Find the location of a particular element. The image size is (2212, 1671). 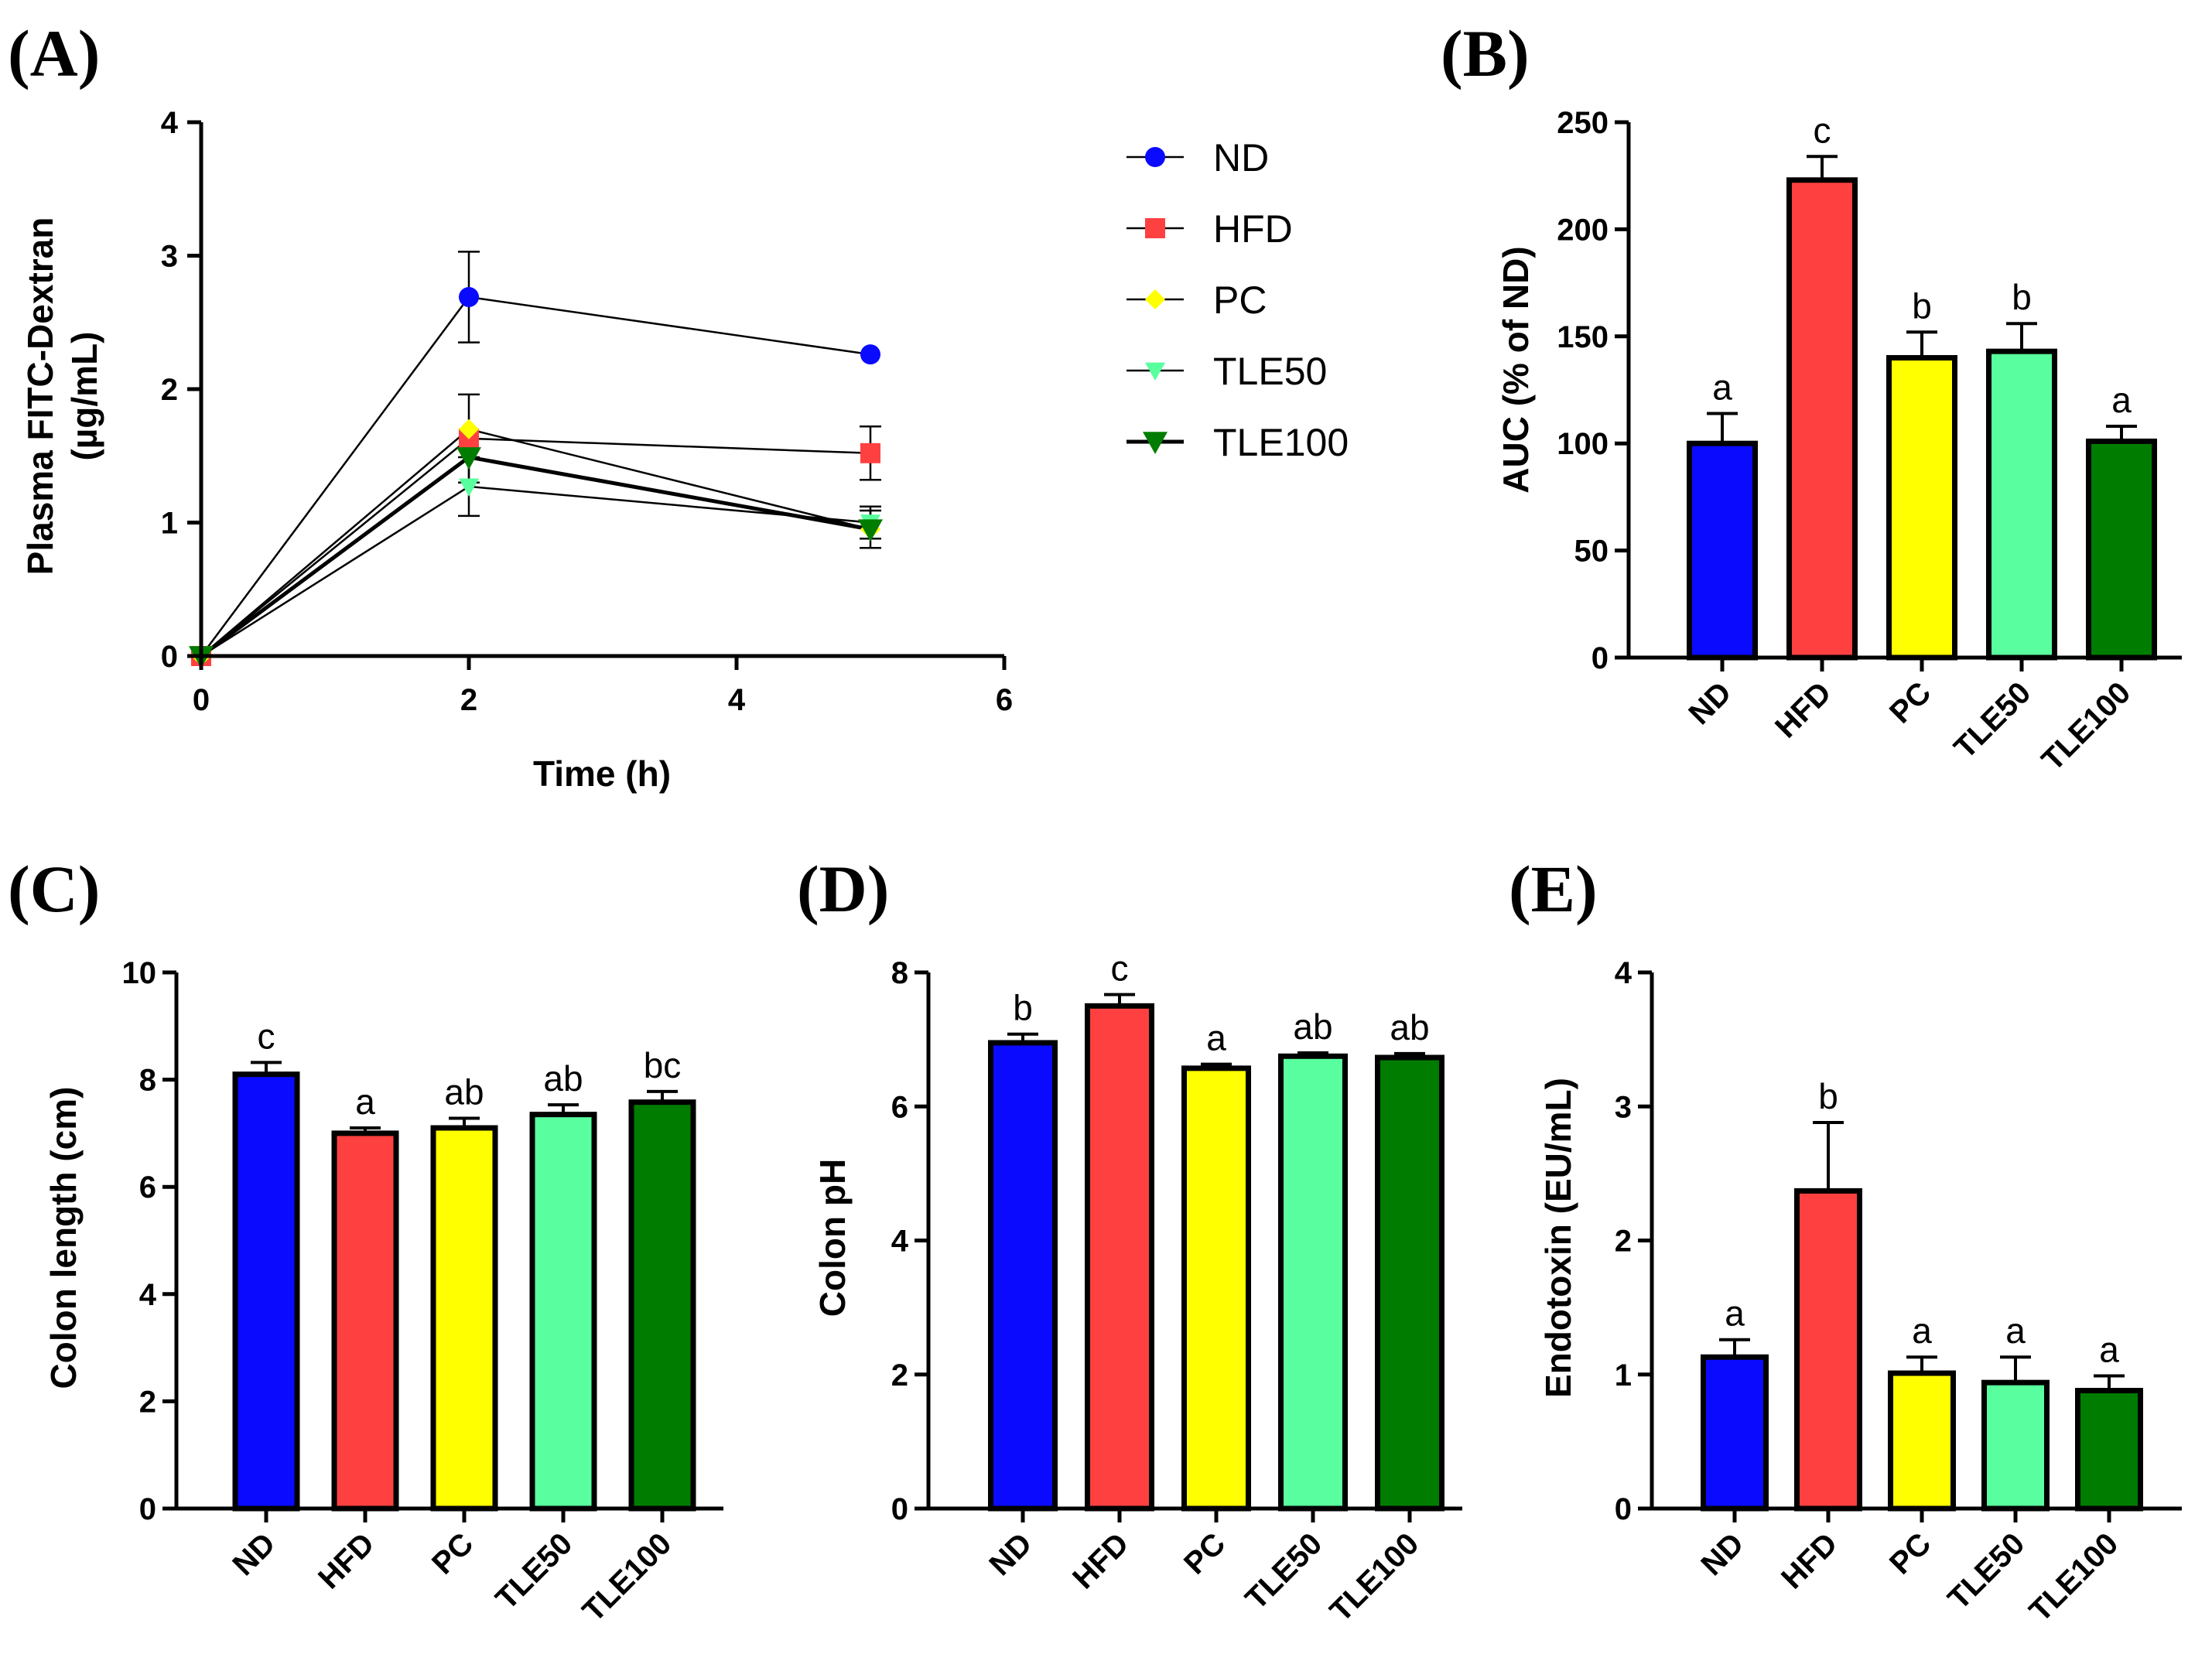

panel-c-ytick-label-6: 6 is located at coordinates (147, 1187).